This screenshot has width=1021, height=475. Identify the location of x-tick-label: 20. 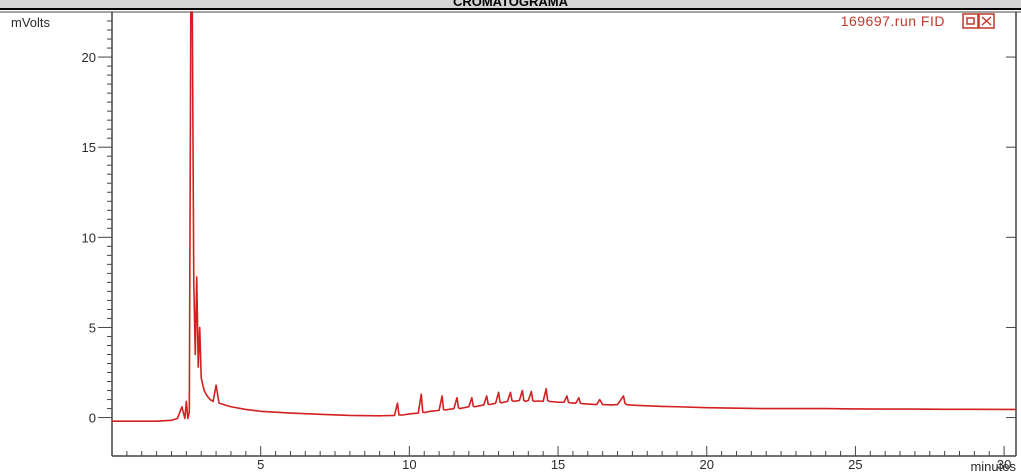
(707, 464).